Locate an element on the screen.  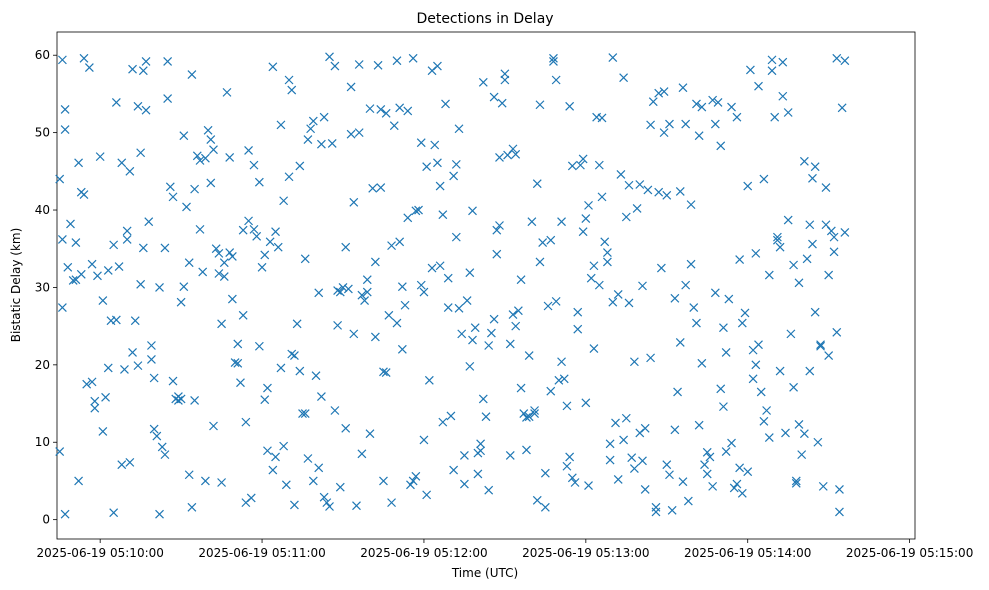
y-tick-label: 60 is located at coordinates (42, 55).